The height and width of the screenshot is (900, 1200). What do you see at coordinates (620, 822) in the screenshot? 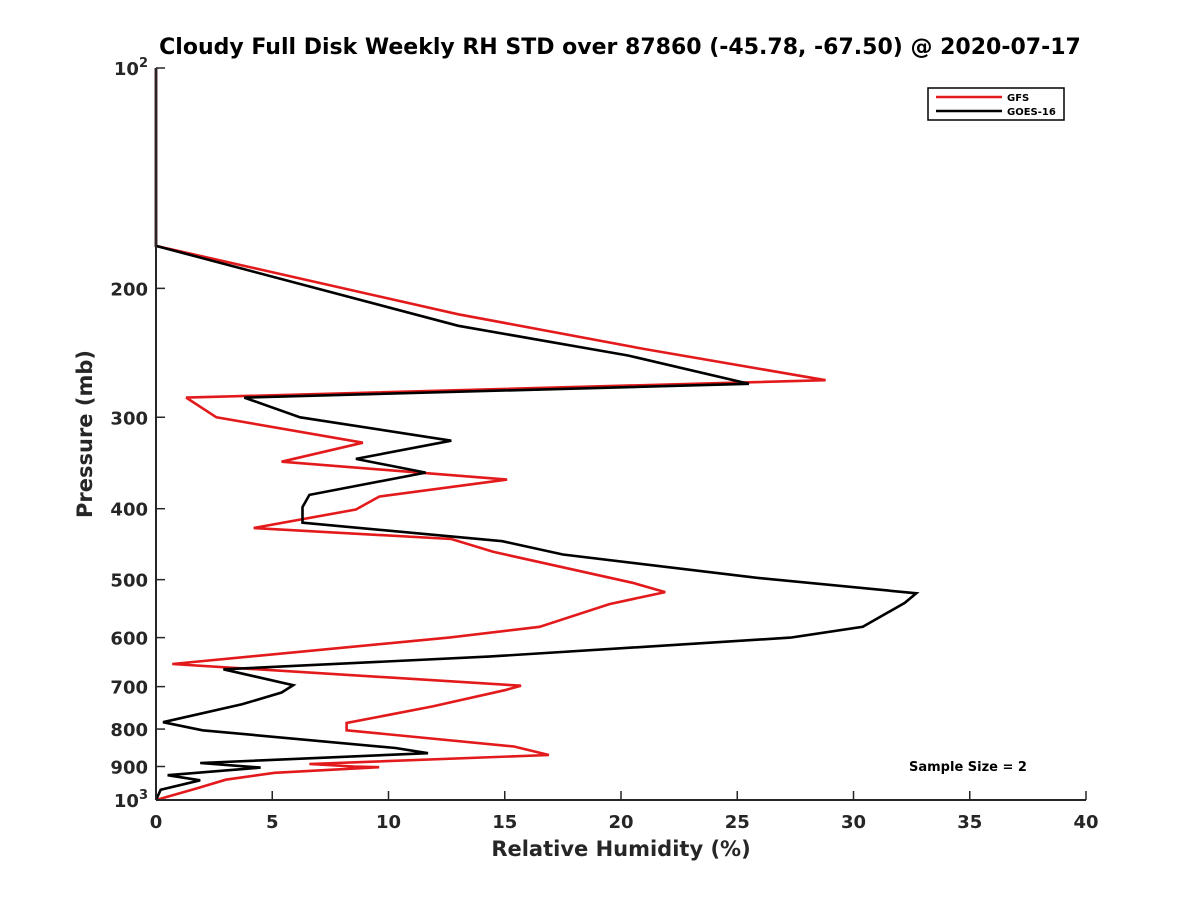
I see `x-tick-label: 20` at bounding box center [620, 822].